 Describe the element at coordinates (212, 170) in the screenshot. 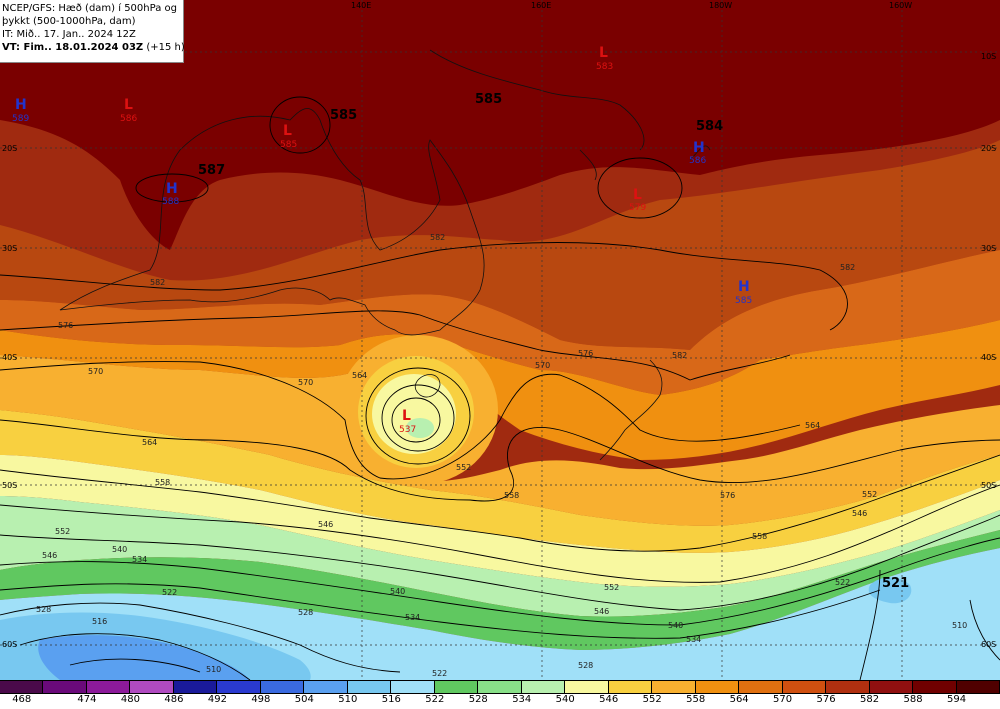

I see `height-value: 587` at that location.